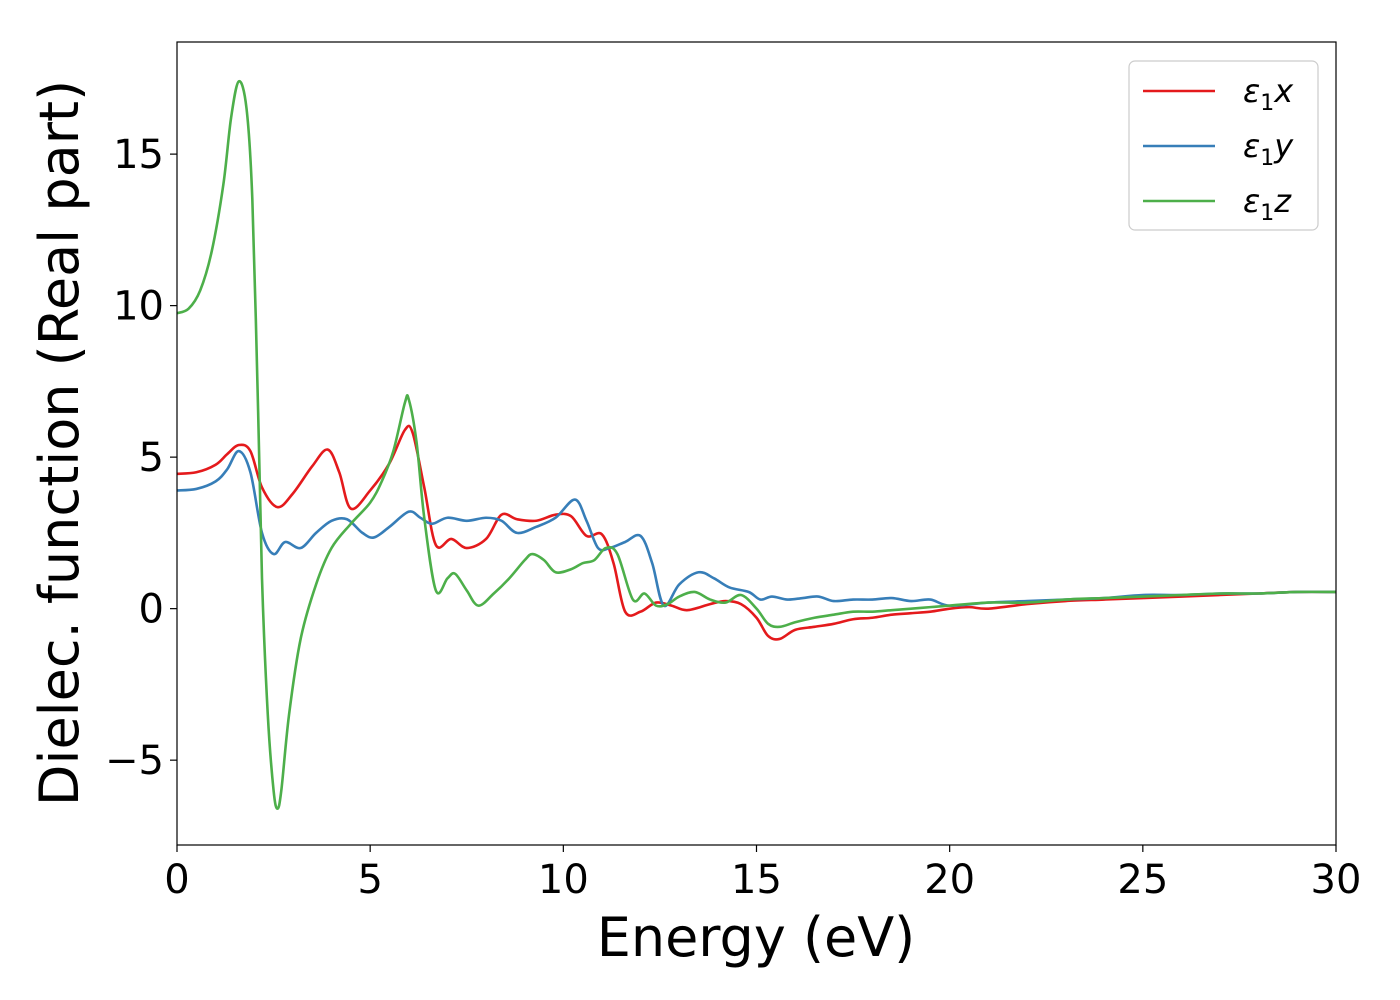  What do you see at coordinates (151, 610) in the screenshot?
I see `y-tick-label: 0` at bounding box center [151, 610].